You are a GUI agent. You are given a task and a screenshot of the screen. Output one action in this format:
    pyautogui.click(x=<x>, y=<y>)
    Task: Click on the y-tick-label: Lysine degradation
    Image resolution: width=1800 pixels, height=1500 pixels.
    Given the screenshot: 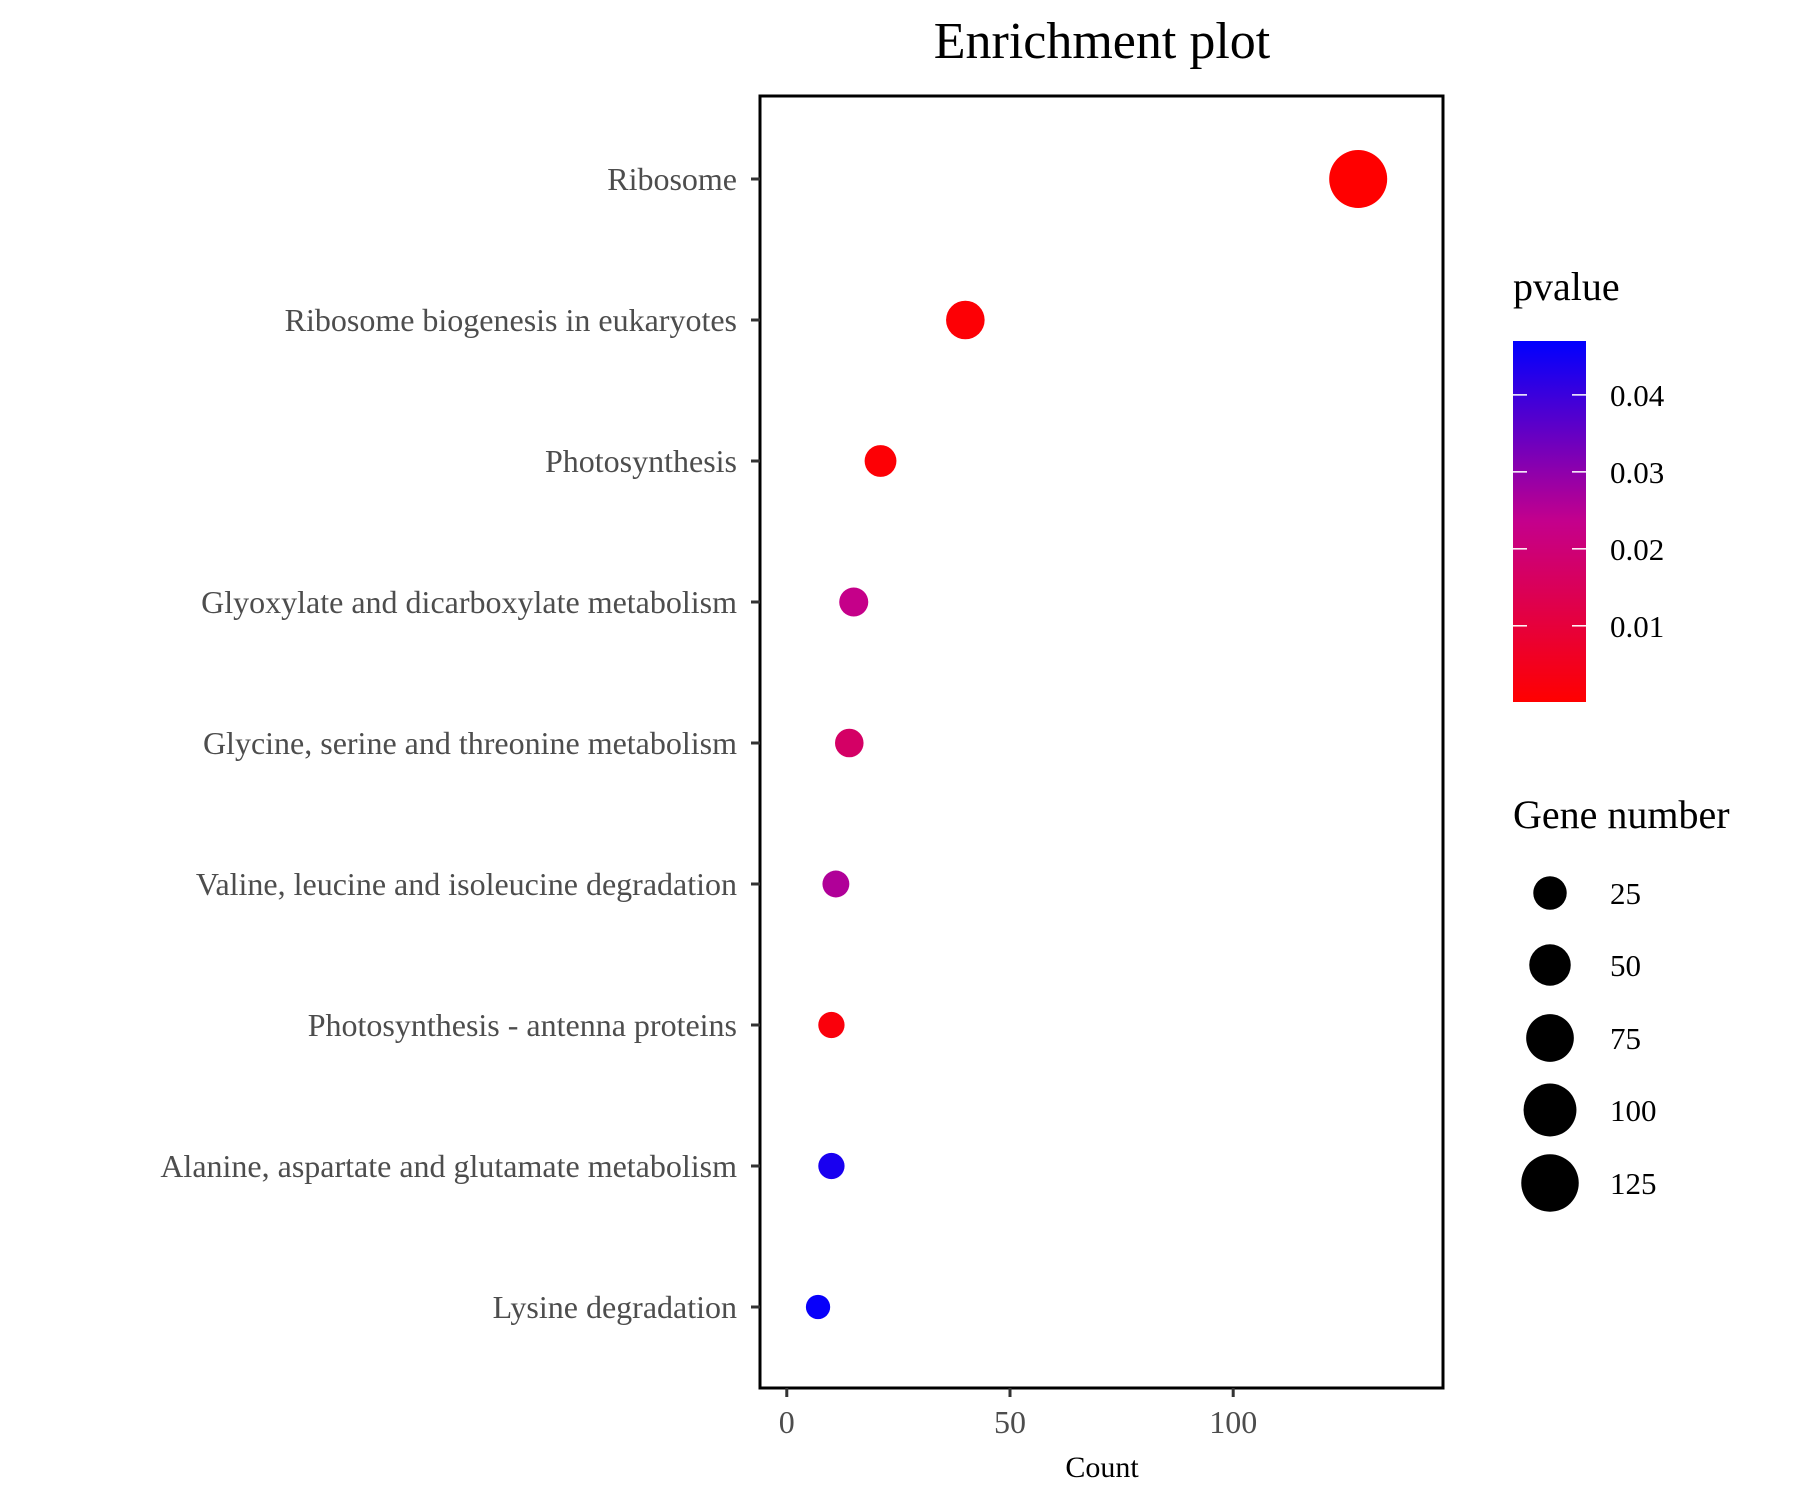 What is the action you would take?
    pyautogui.click(x=615, y=1307)
    